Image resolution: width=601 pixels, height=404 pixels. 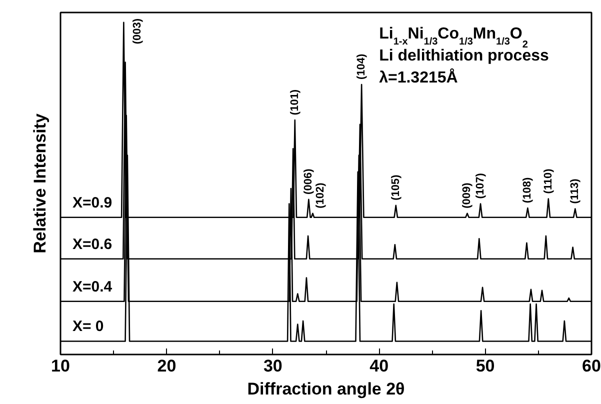 I want to click on annotation: (107), so click(x=480, y=185).